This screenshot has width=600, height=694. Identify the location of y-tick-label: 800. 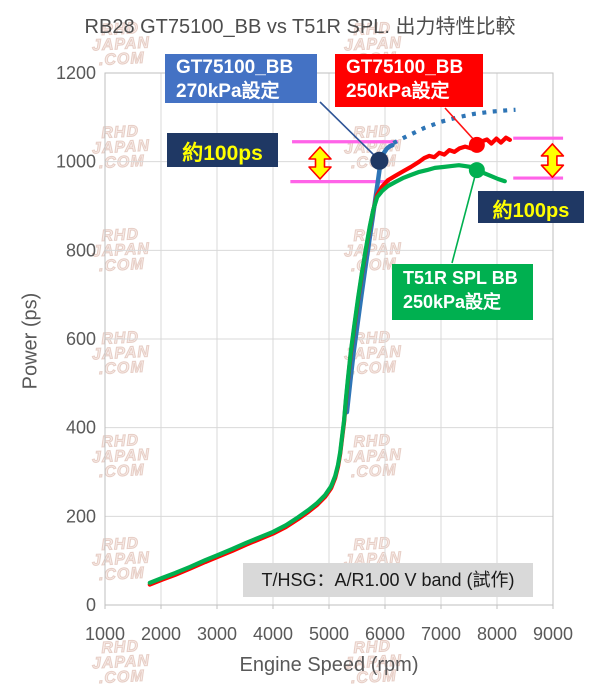
(81, 250).